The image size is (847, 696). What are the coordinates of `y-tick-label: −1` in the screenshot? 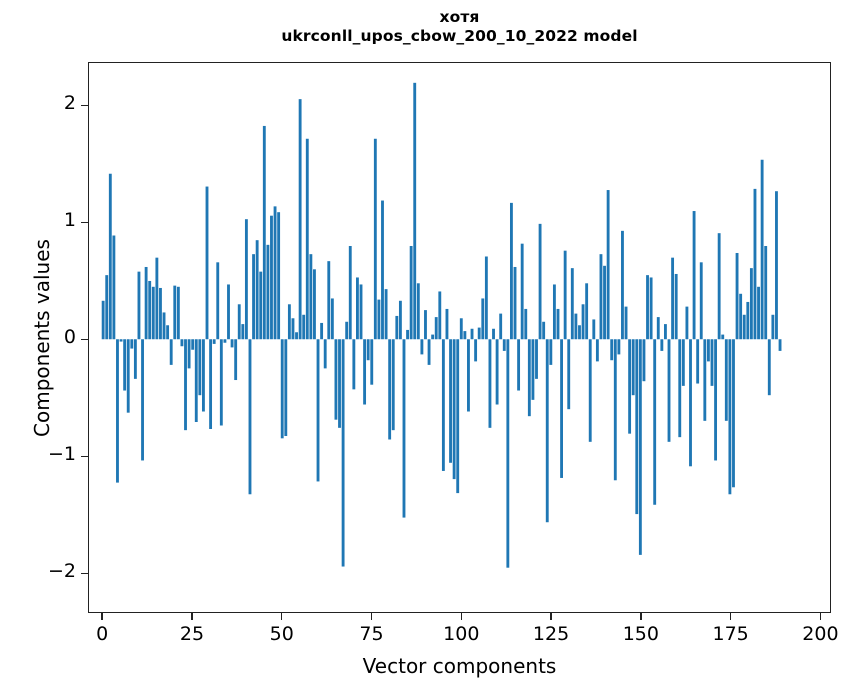 It's located at (61, 454).